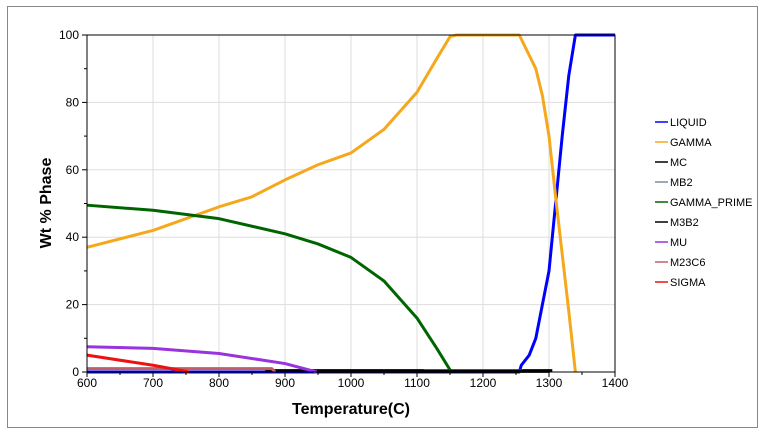  Describe the element at coordinates (351, 383) in the screenshot. I see `x-tick-label: 1000` at that location.